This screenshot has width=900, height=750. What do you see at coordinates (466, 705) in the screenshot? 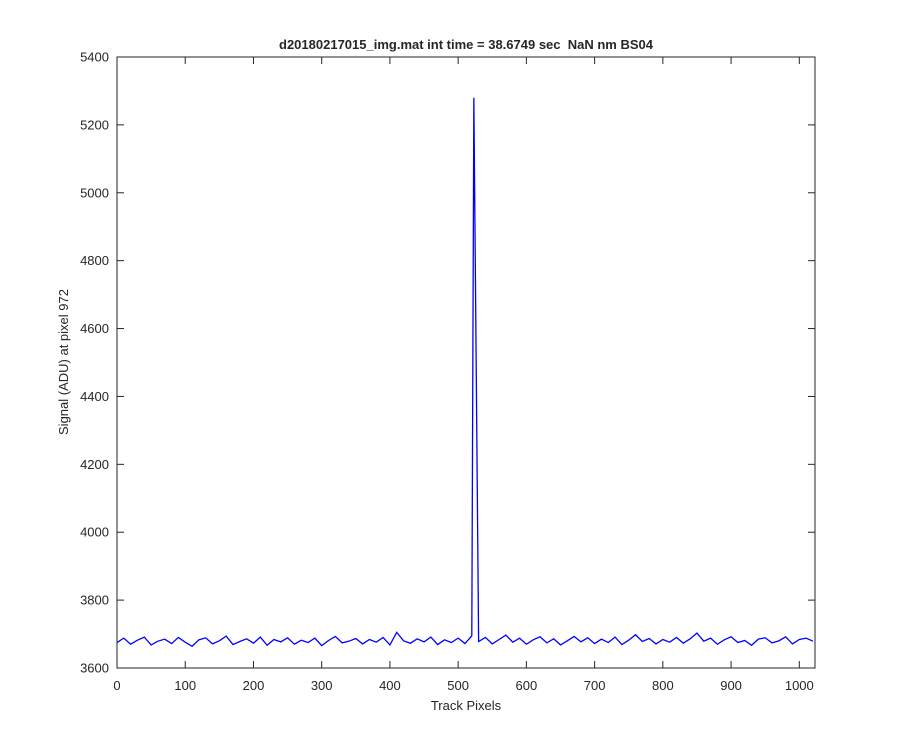
I see `x-axis-label: Track Pixels` at bounding box center [466, 705].